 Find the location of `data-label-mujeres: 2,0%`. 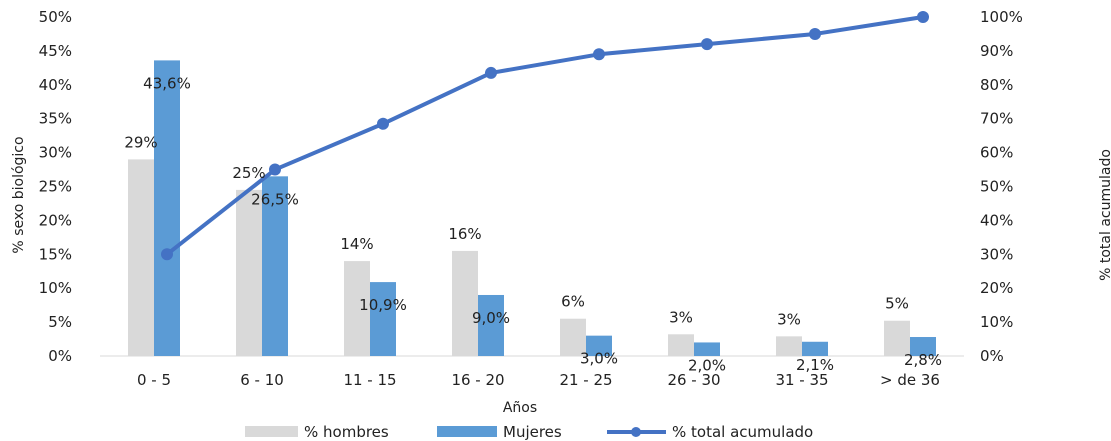

data-label-mujeres: 2,0% is located at coordinates (707, 365).